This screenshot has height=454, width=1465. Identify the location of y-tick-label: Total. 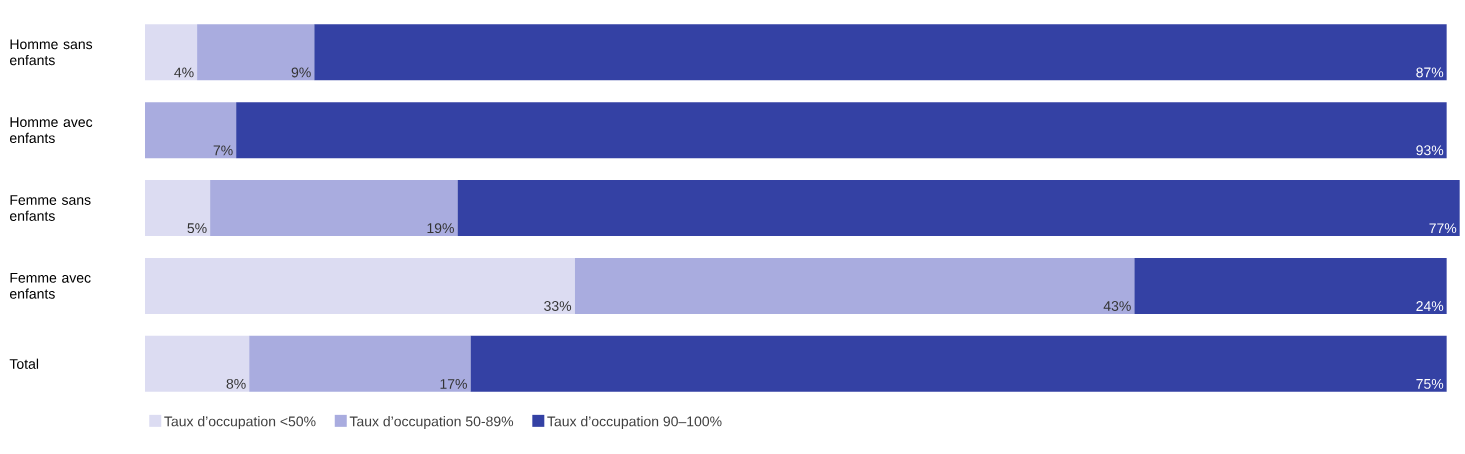
(24, 363).